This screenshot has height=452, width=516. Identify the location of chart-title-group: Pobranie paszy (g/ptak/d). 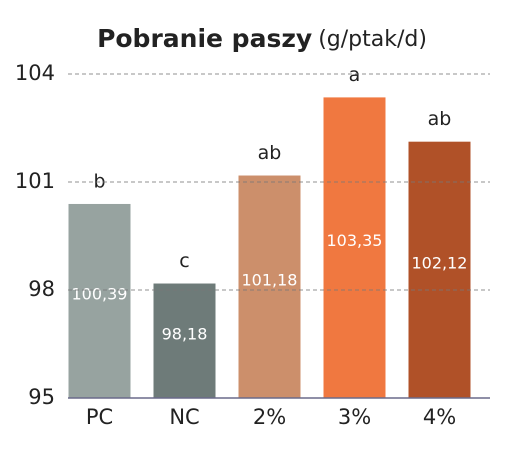
(262, 38).